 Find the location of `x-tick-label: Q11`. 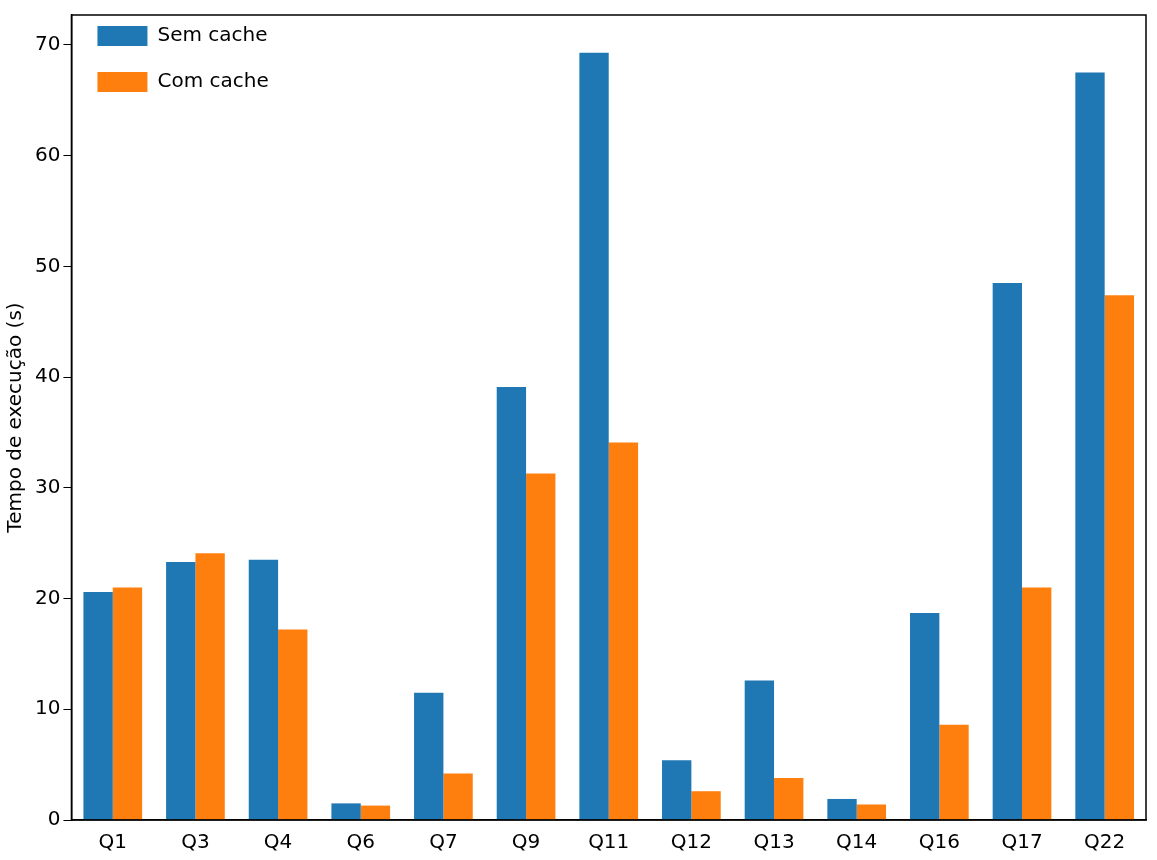

x-tick-label: Q11 is located at coordinates (609, 841).